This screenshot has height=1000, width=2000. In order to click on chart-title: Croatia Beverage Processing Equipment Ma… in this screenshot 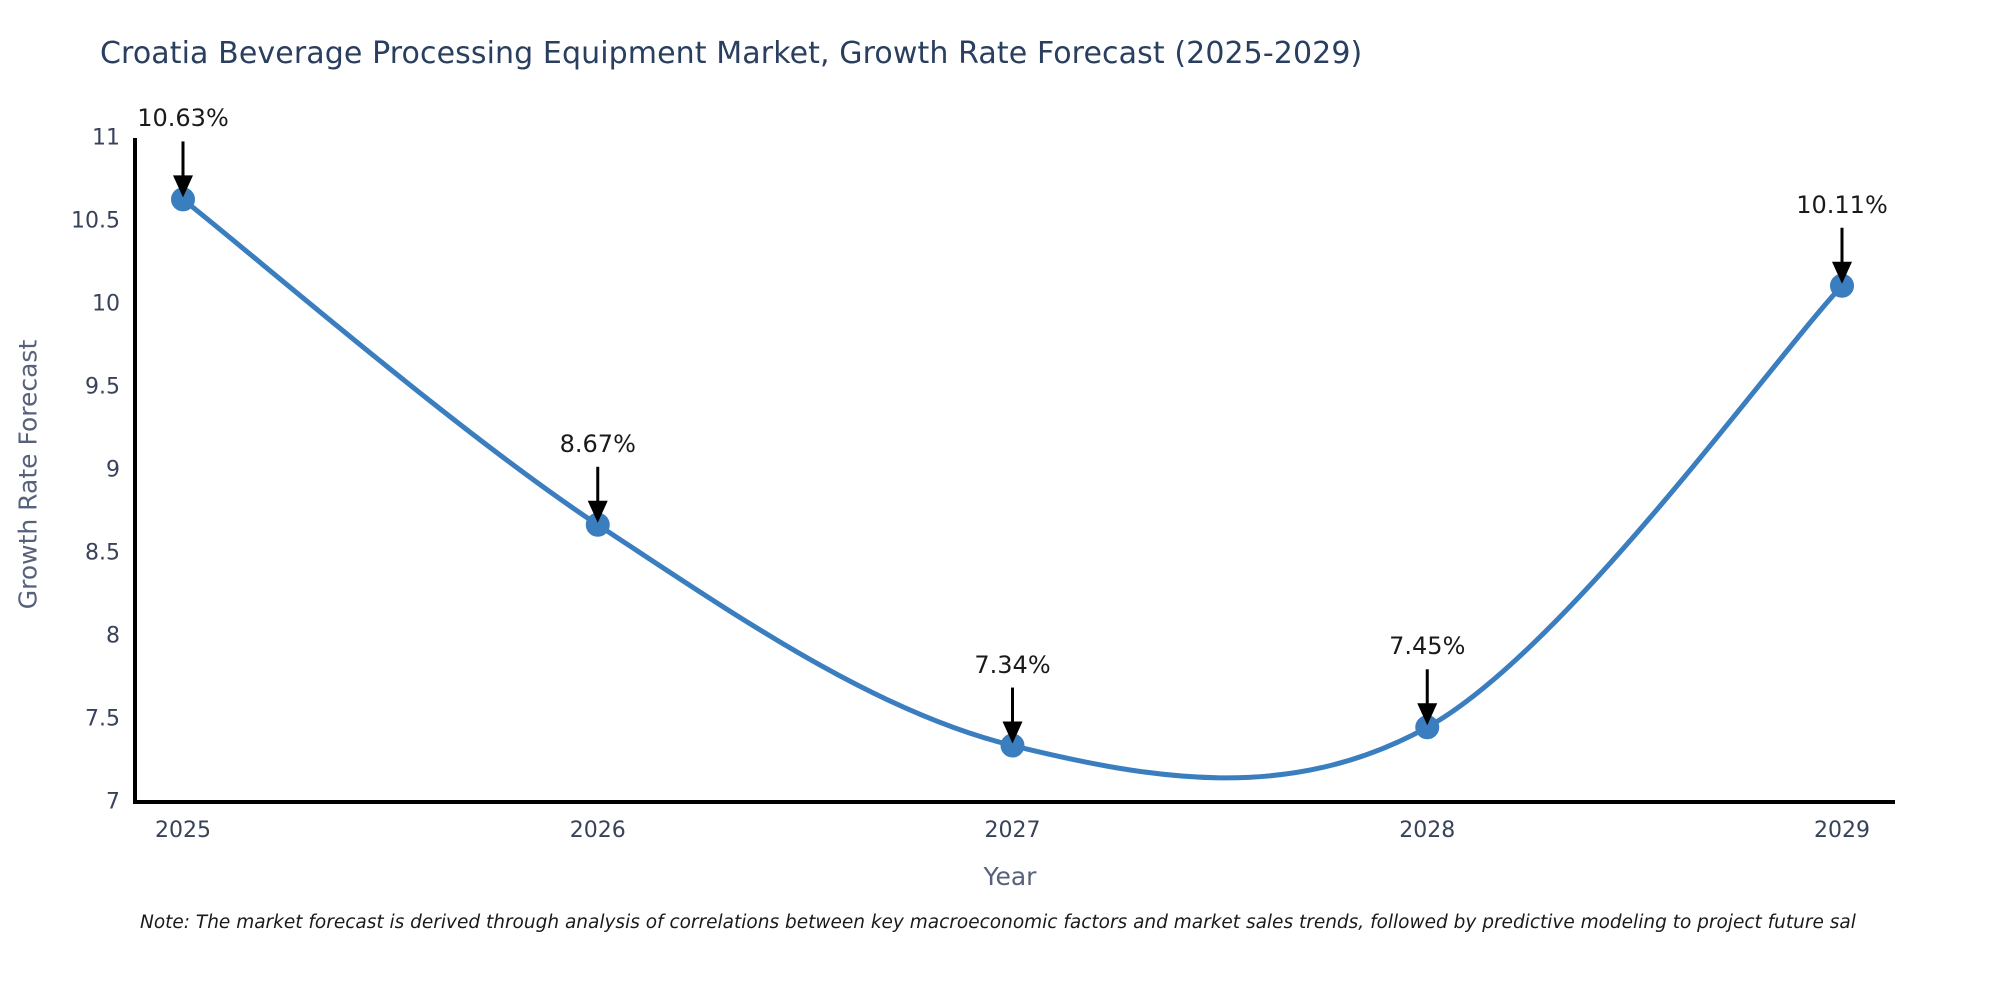, I will do `click(731, 53)`.